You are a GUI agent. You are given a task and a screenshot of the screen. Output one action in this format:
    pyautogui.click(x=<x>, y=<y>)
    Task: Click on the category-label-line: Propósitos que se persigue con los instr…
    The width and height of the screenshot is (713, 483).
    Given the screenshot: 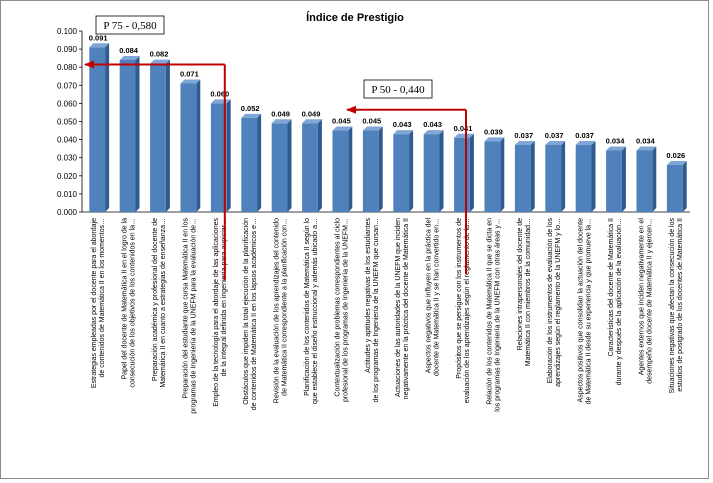 What is the action you would take?
    pyautogui.click(x=459, y=298)
    